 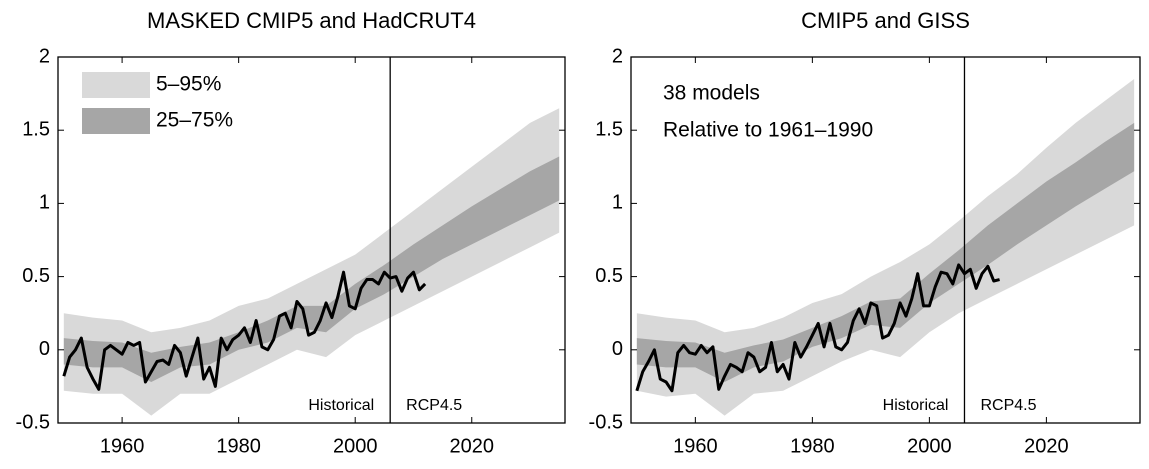 What do you see at coordinates (711, 93) in the screenshot?
I see `annotation: 38 models` at bounding box center [711, 93].